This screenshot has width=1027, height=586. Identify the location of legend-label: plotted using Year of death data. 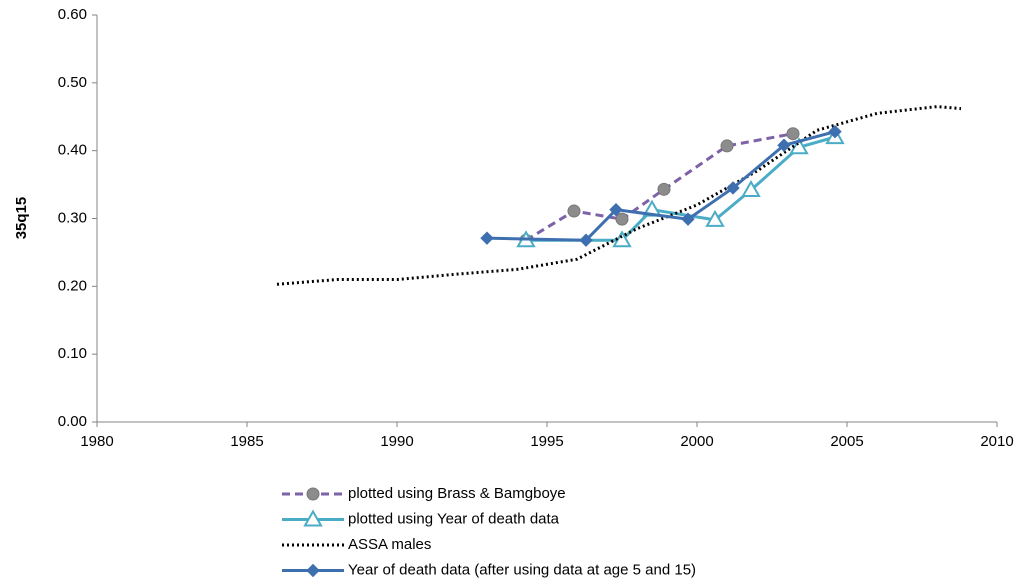
(454, 518).